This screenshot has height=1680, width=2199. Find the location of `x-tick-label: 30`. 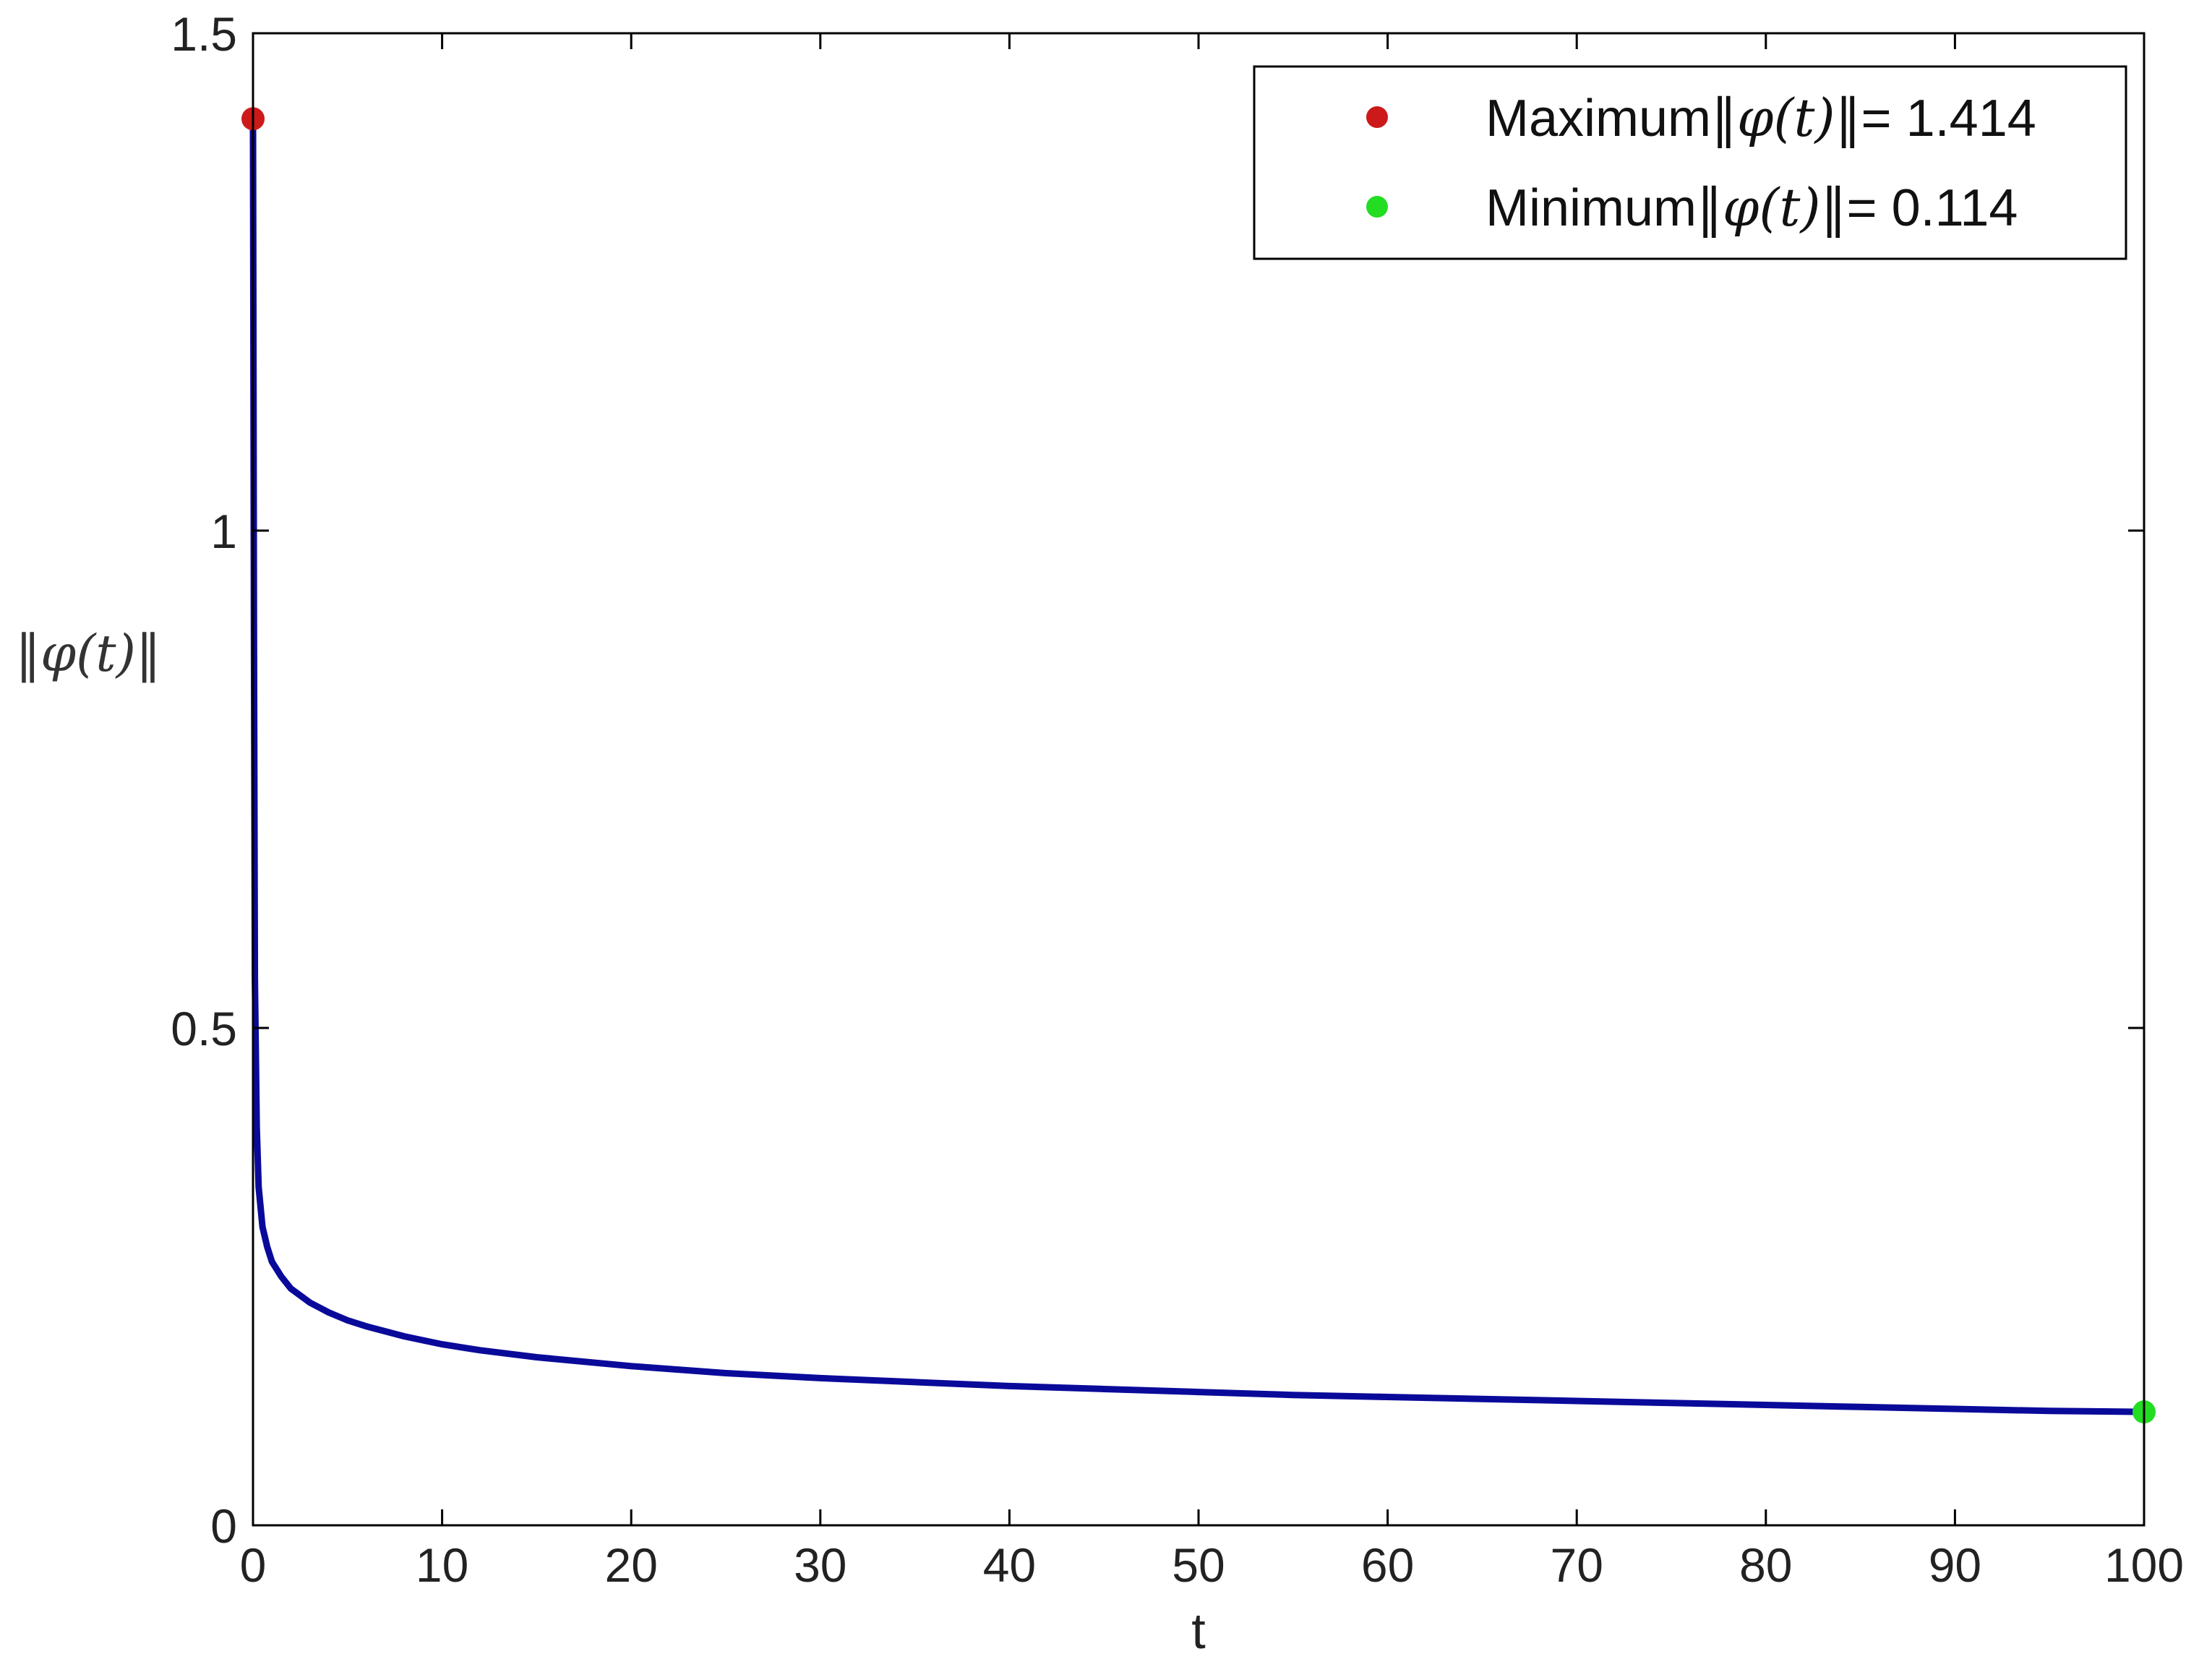

x-tick-label: 30 is located at coordinates (820, 1565).